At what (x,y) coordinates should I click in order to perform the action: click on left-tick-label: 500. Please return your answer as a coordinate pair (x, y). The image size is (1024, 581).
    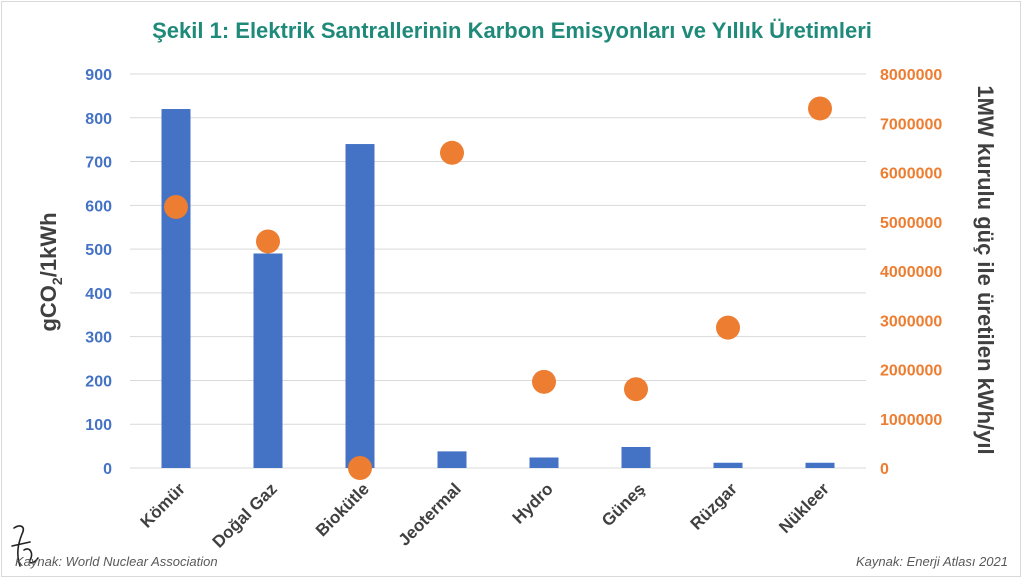
    Looking at the image, I should click on (98, 250).